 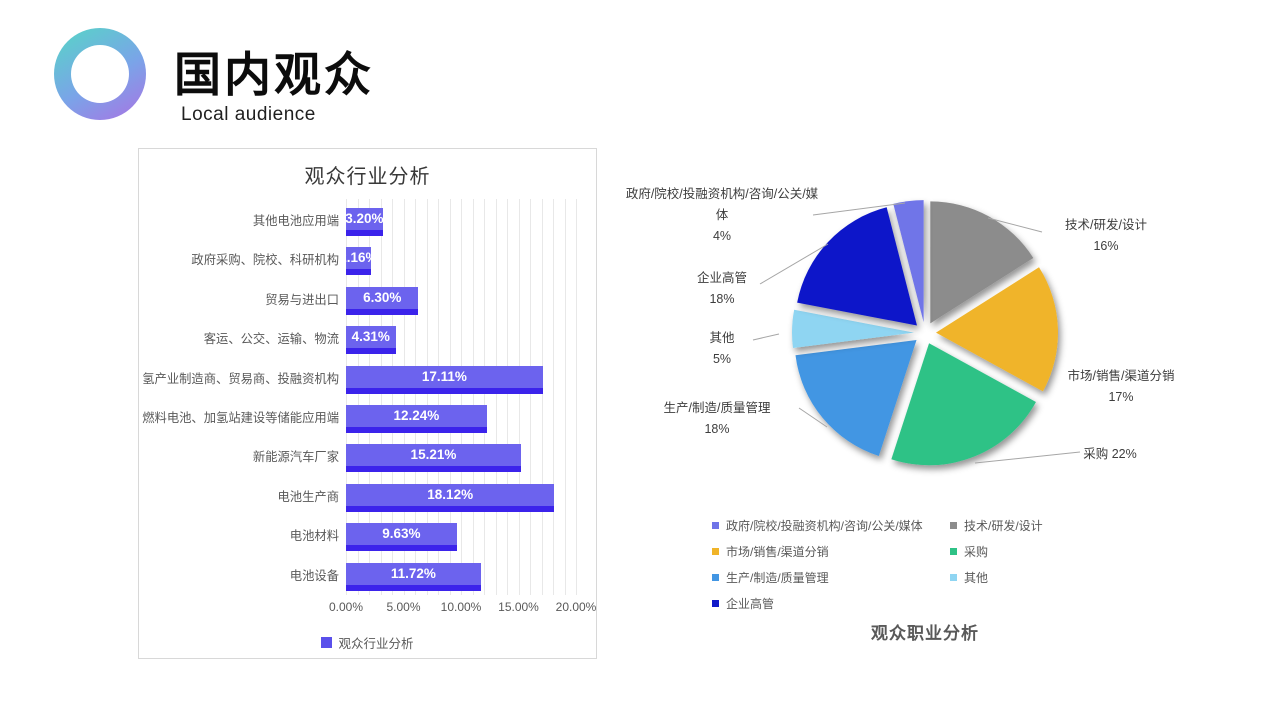 What do you see at coordinates (240, 418) in the screenshot?
I see `category-label: 燃料电池、加氢站建设等储能应用端` at bounding box center [240, 418].